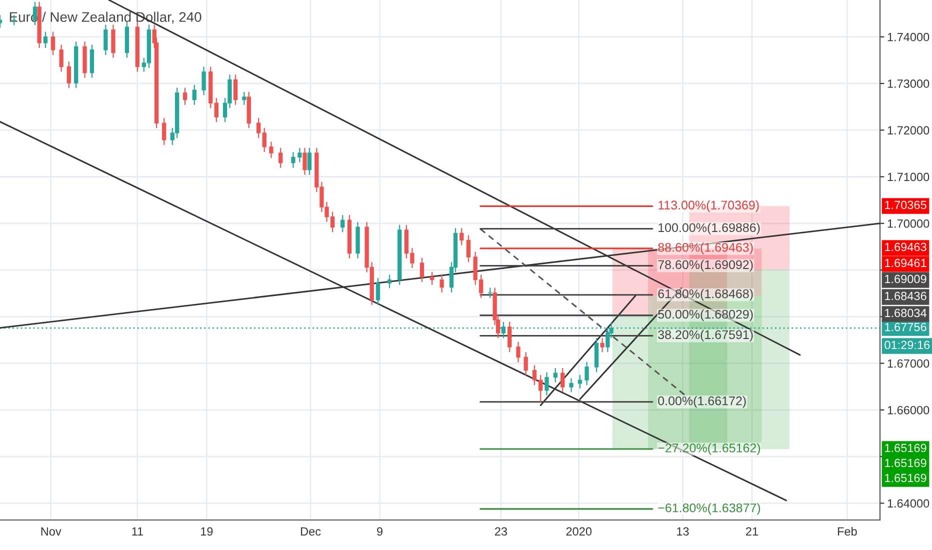 This screenshot has width=932, height=550. What do you see at coordinates (500, 531) in the screenshot?
I see `x-tick-label: 23` at bounding box center [500, 531].